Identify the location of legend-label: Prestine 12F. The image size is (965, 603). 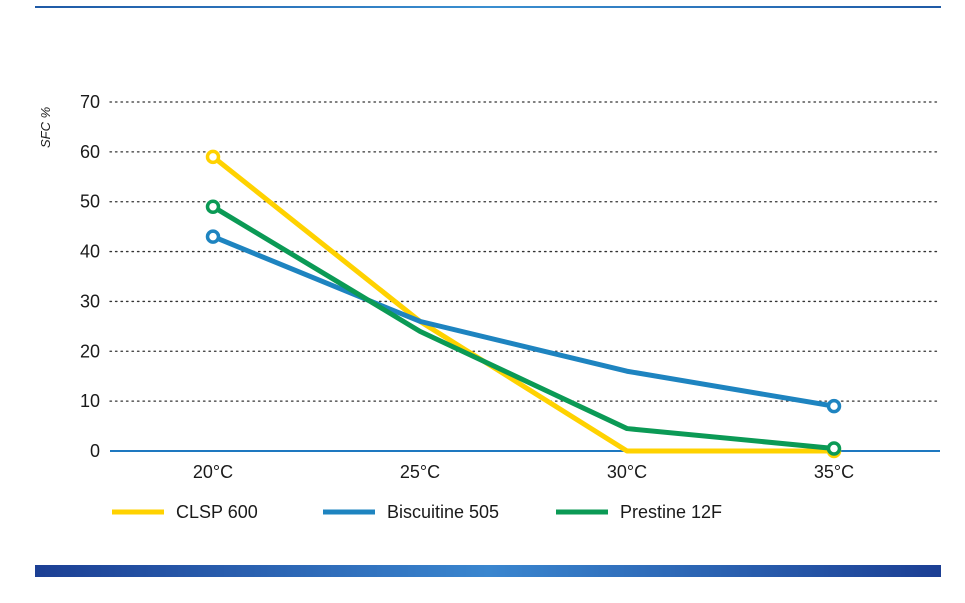
(671, 512).